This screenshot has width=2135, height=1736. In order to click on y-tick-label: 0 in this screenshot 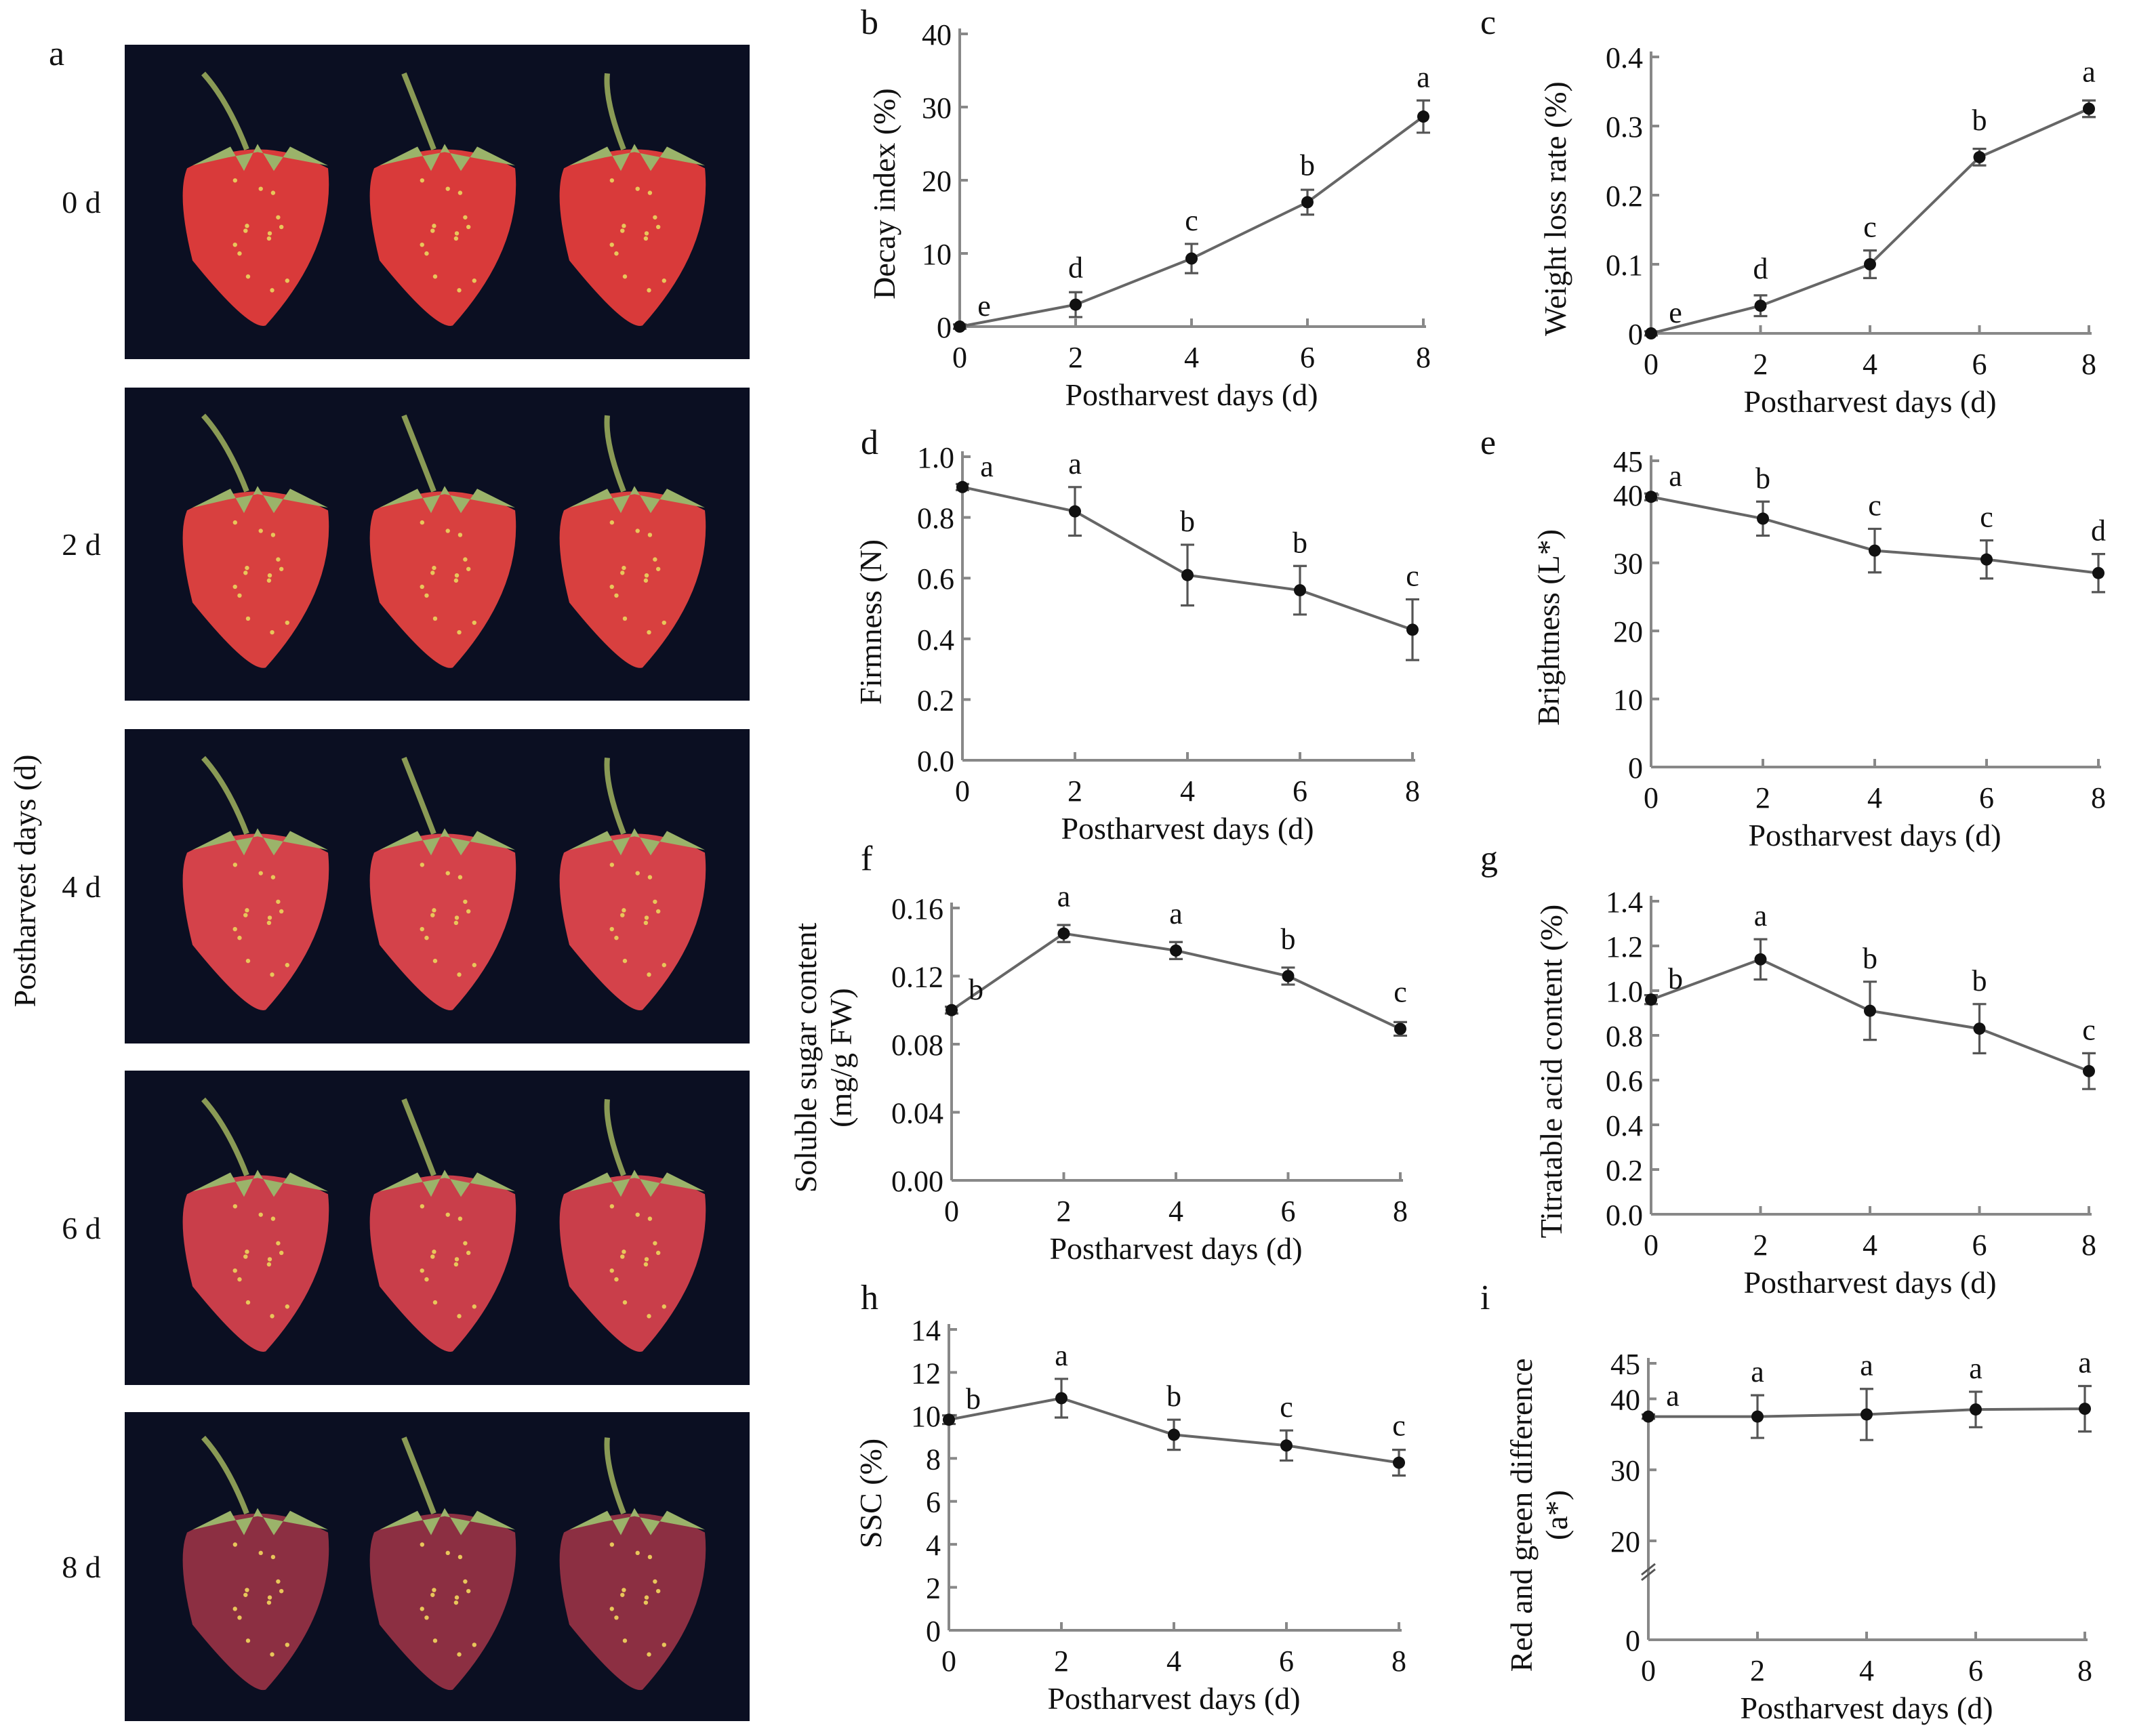, I will do `click(1633, 1640)`.